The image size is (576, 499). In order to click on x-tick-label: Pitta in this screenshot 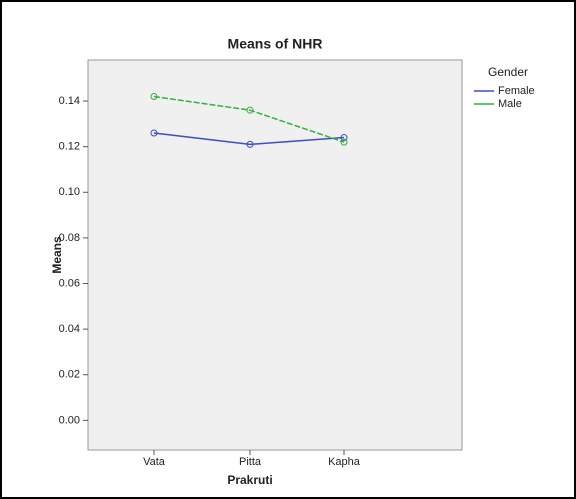, I will do `click(250, 462)`.